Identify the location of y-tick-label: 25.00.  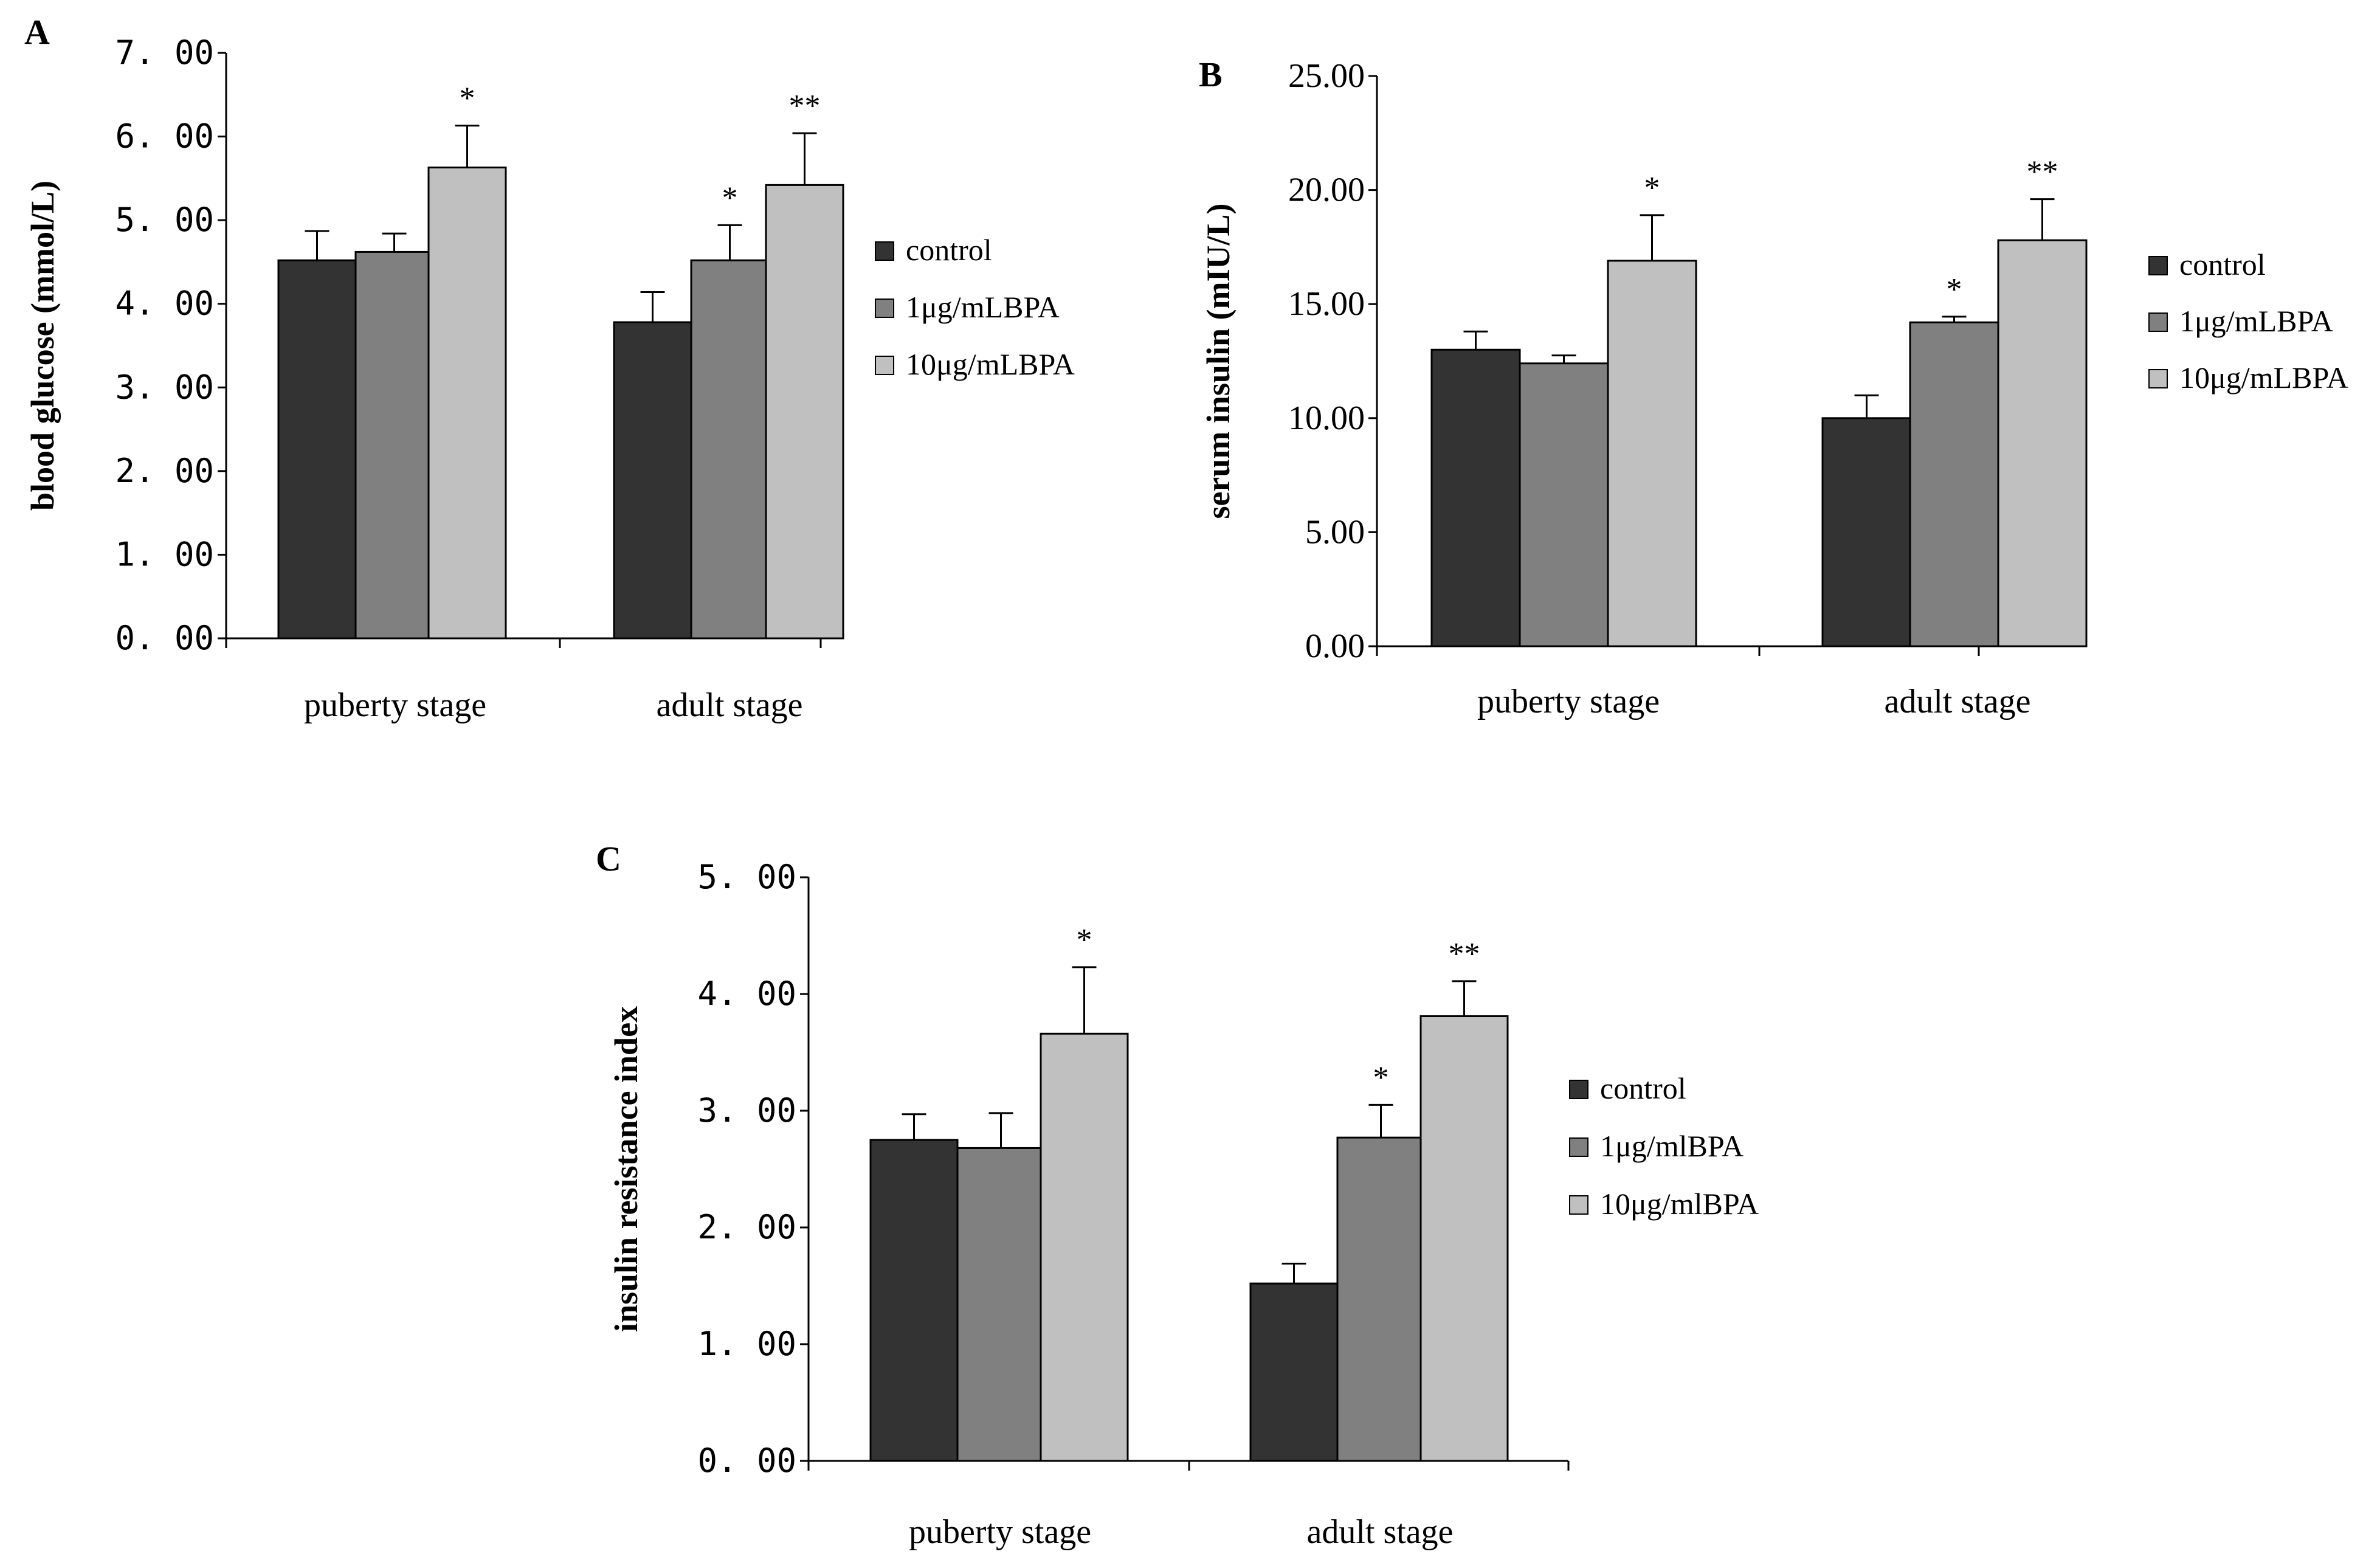
(1326, 76).